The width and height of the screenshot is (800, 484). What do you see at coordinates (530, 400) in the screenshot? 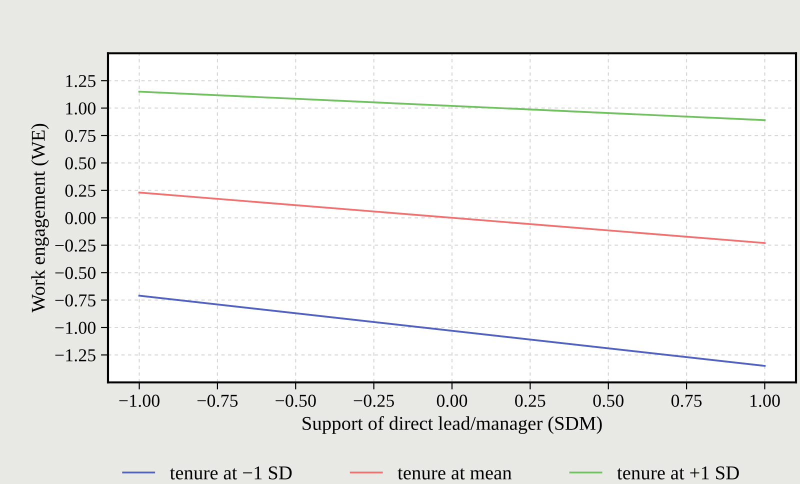
I see `x-tick-label: 0.25` at bounding box center [530, 400].